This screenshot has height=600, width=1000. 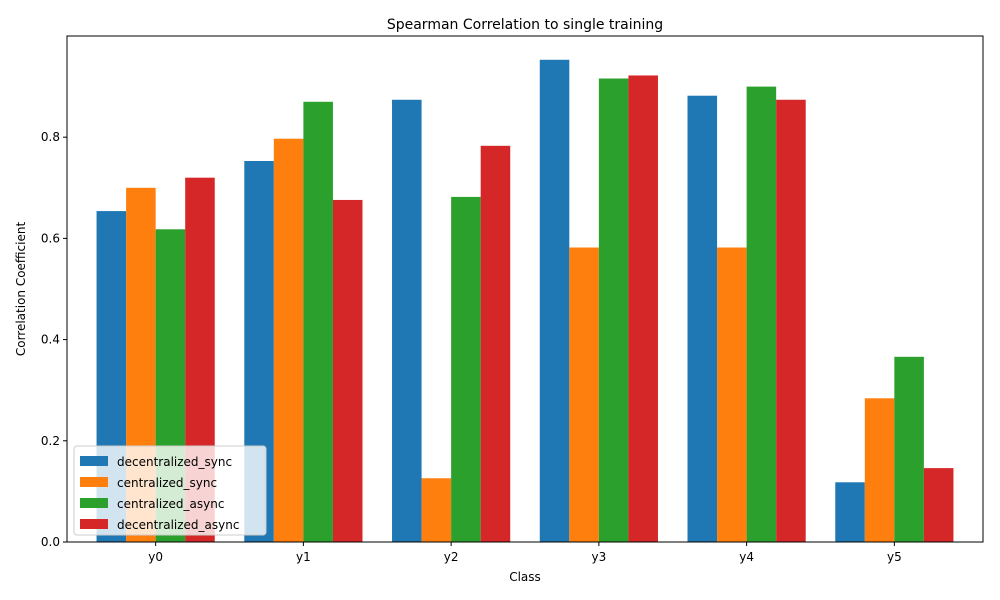 What do you see at coordinates (288, 340) in the screenshot?
I see `bar-centralized_sync-y1` at bounding box center [288, 340].